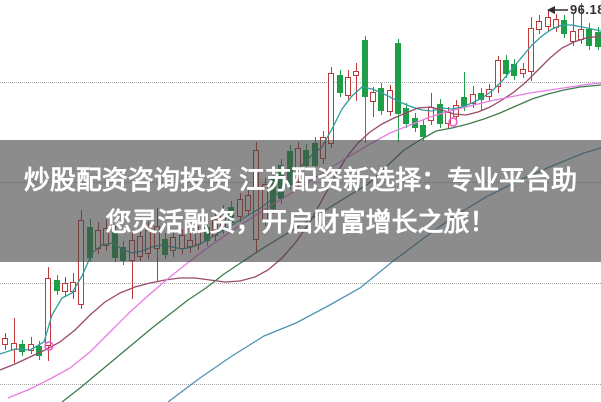 Image resolution: width=601 pixels, height=402 pixels. I want to click on headline-line2: 您灵活融资，开启财富增长之旅！, so click(300, 222).